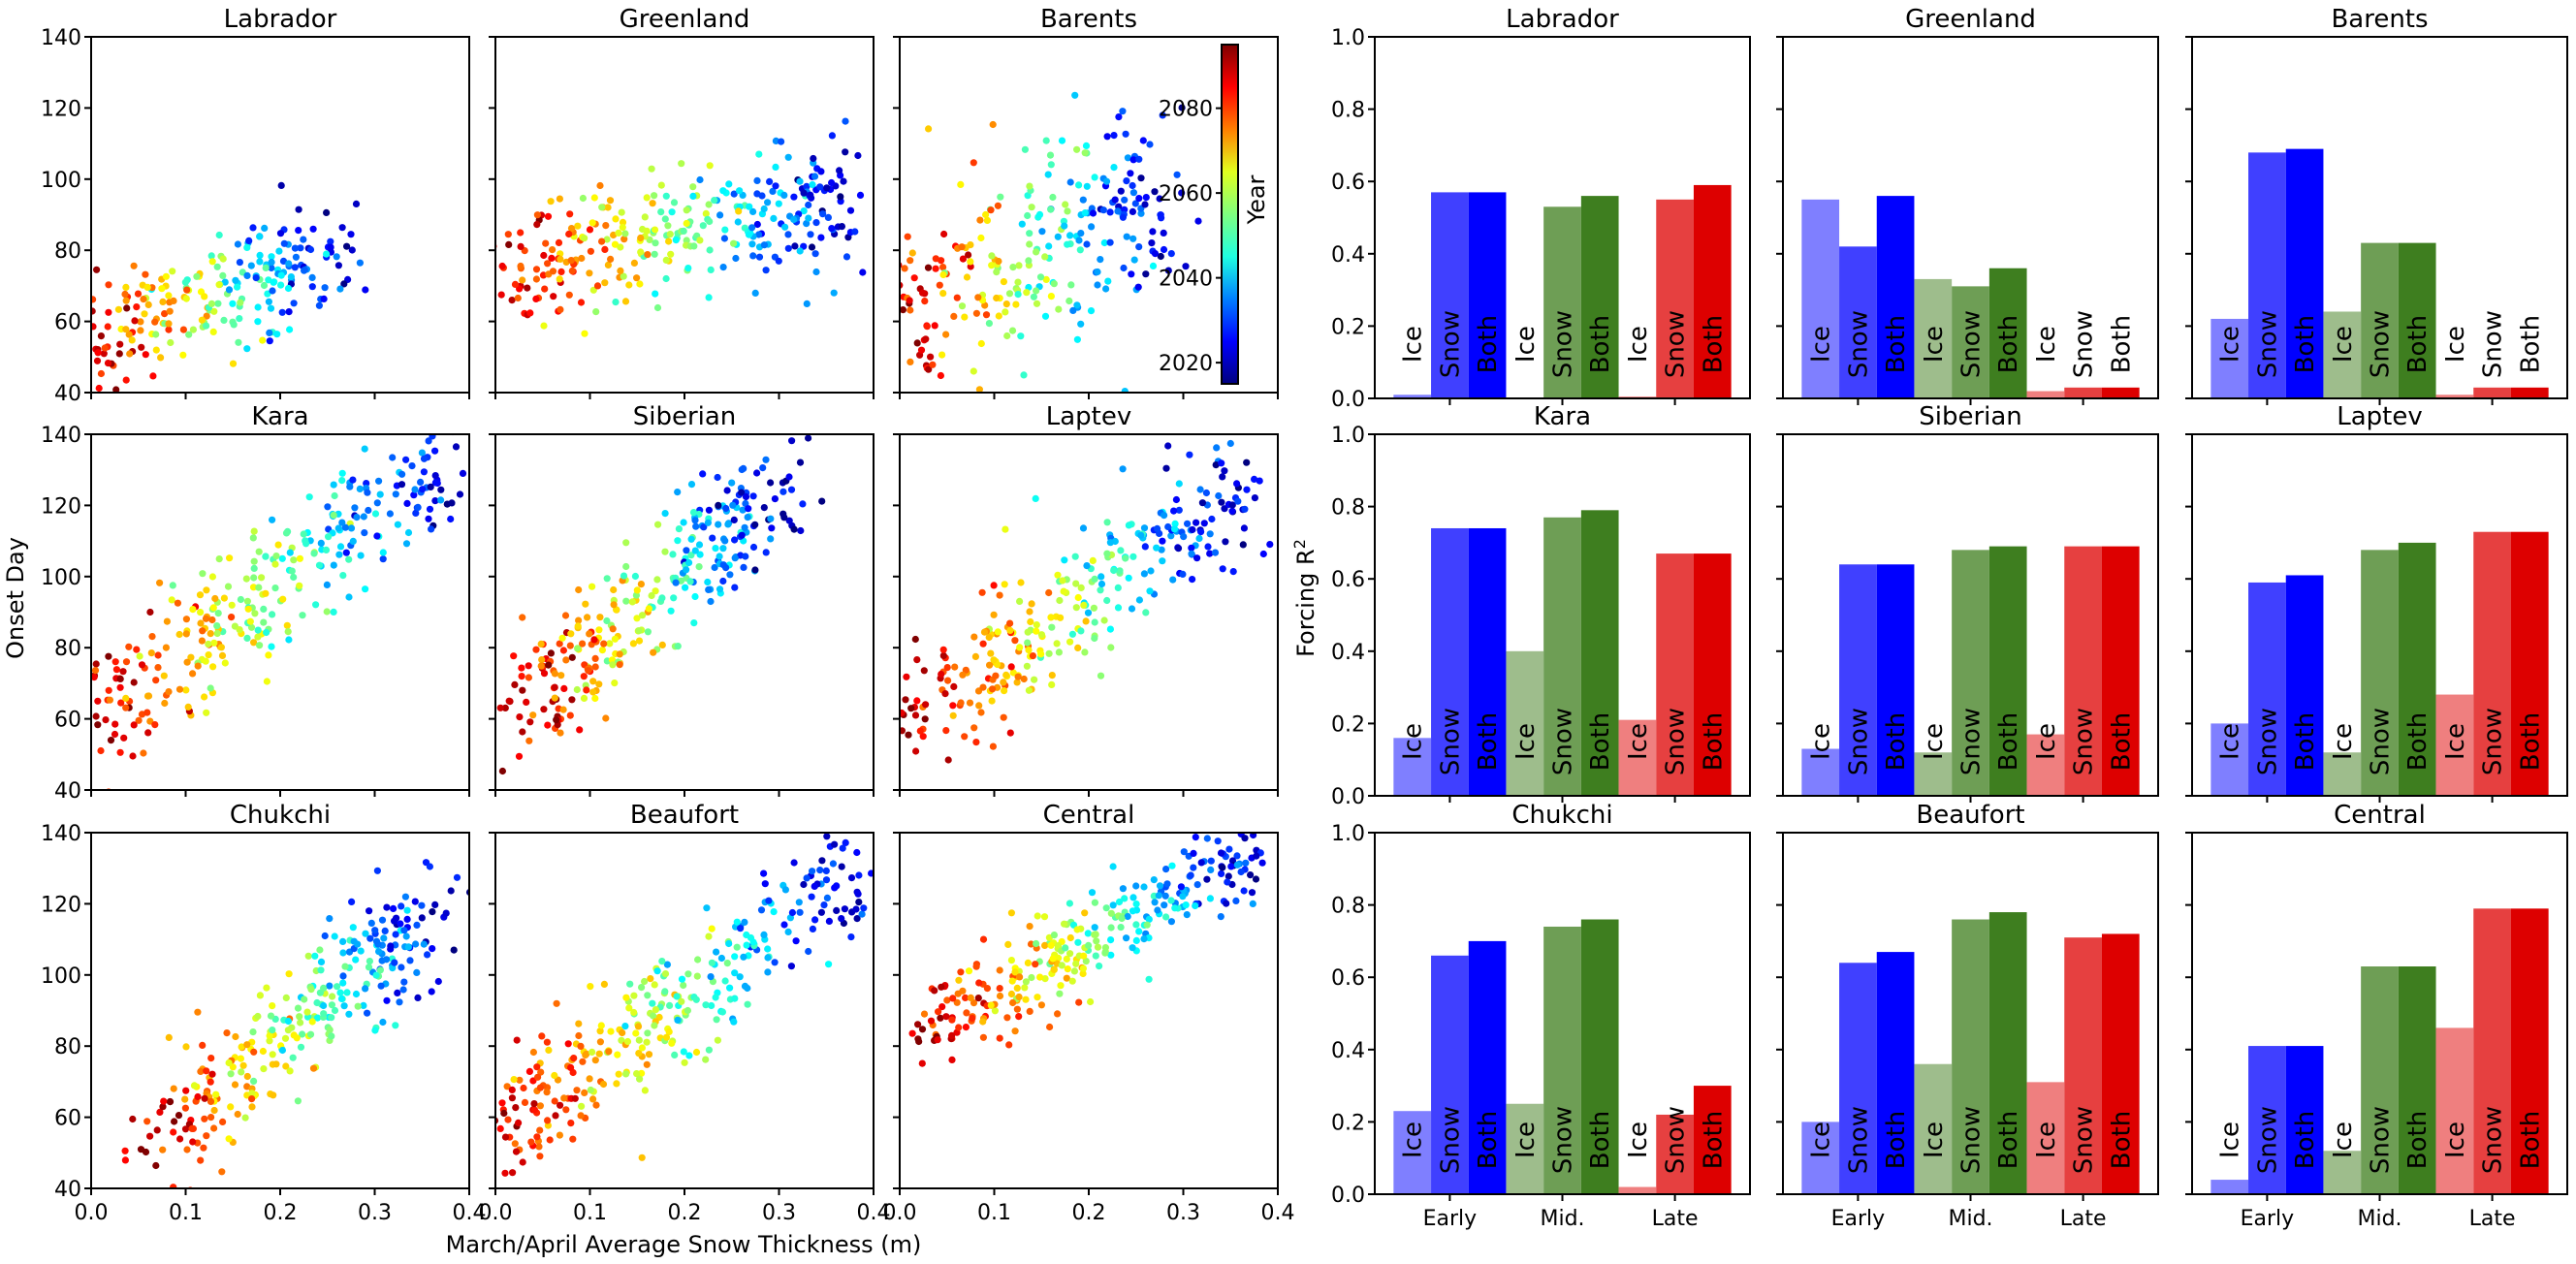 Image resolution: width=2576 pixels, height=1264 pixels. Describe the element at coordinates (1082, 202) in the screenshot. I see `scatter-panel-barents: Barents` at that location.